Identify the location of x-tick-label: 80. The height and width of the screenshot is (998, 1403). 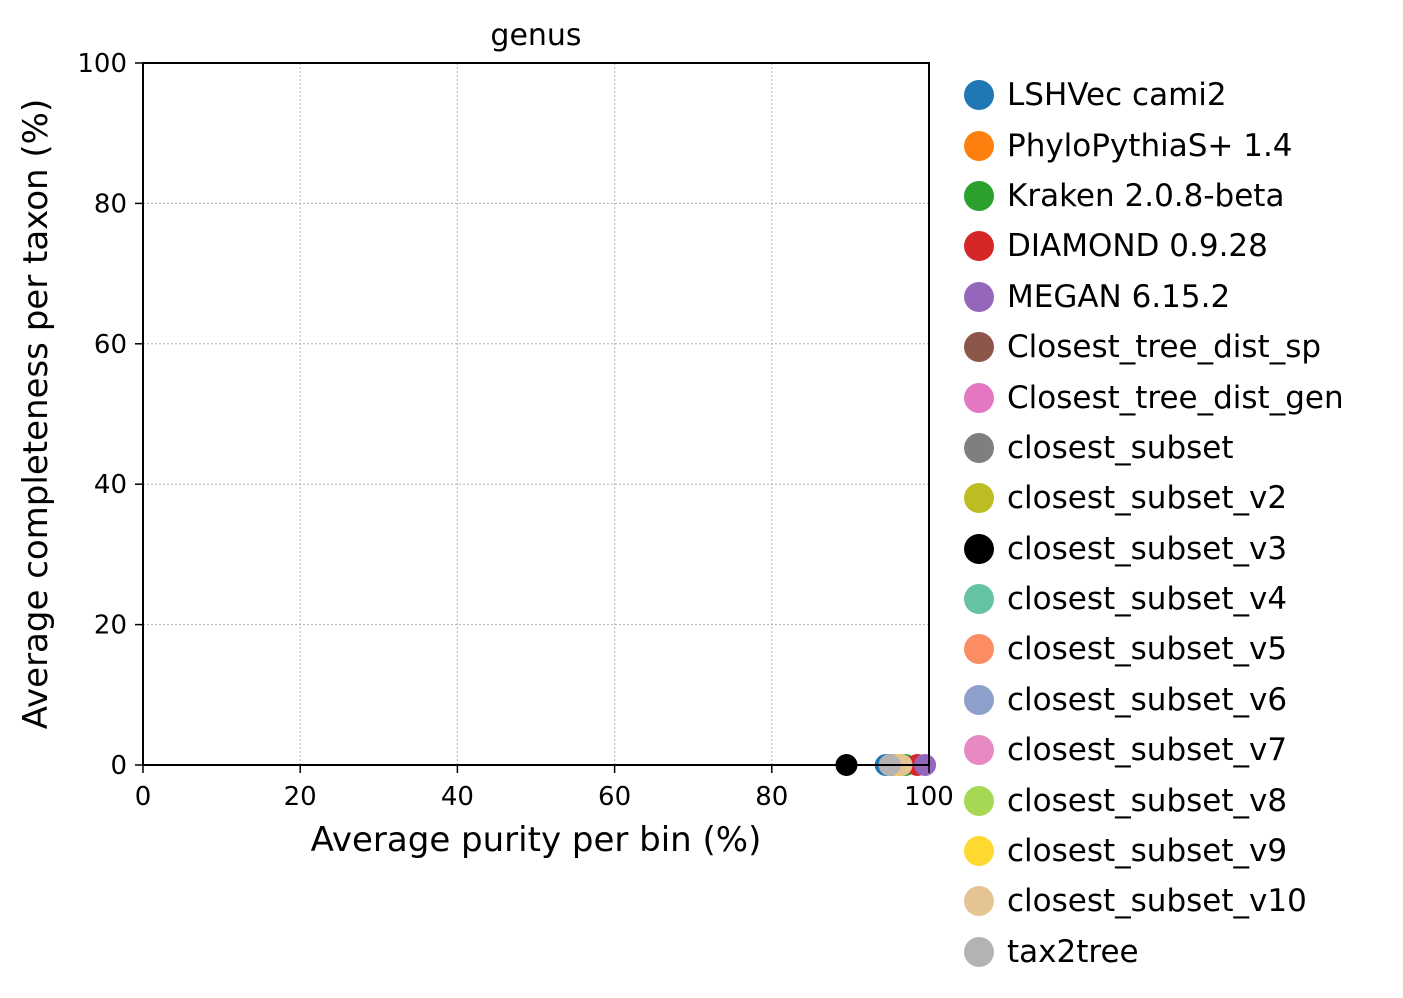
(771, 797).